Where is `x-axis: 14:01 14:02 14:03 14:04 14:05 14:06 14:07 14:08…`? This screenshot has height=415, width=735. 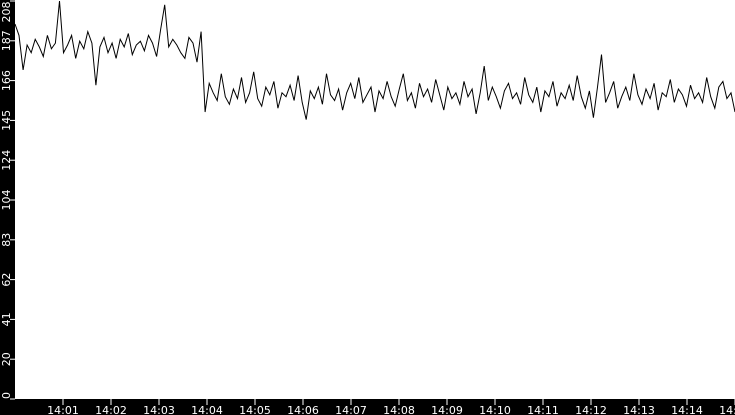 x-axis: 14:01 14:02 14:03 14:04 14:05 14:06 14:07 14:08… is located at coordinates (391, 407).